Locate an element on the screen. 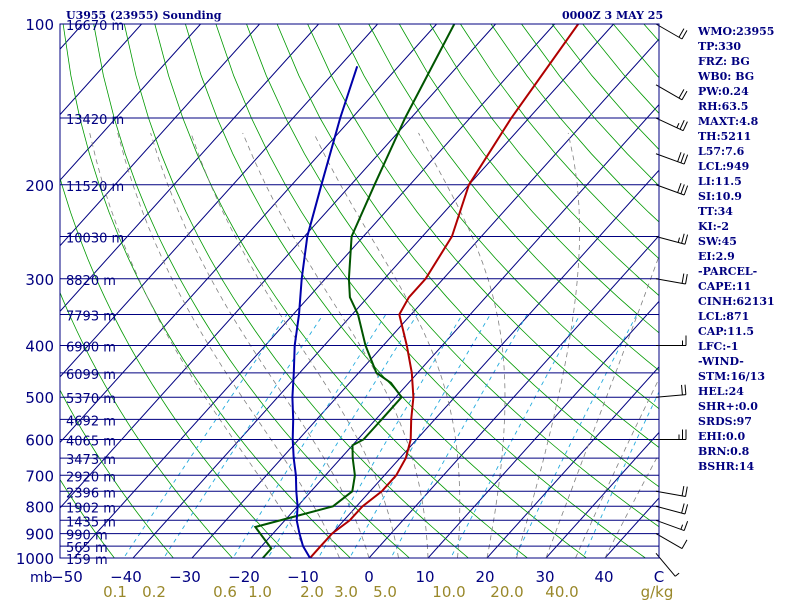 Image resolution: width=800 pixels, height=600 pixels. index-item: WMO:23955 is located at coordinates (736, 31).